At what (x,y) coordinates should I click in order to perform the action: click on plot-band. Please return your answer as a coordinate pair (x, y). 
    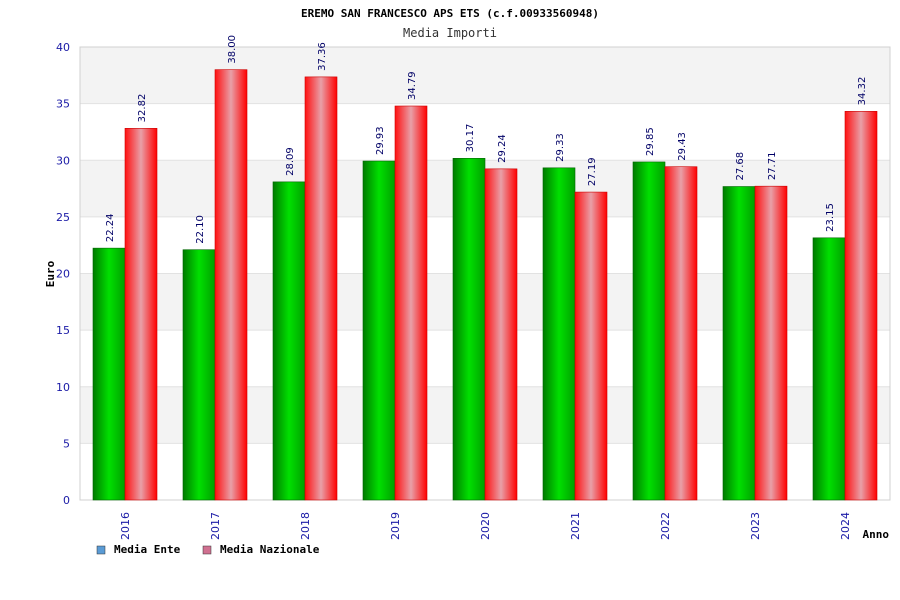
    Looking at the image, I should click on (485, 75).